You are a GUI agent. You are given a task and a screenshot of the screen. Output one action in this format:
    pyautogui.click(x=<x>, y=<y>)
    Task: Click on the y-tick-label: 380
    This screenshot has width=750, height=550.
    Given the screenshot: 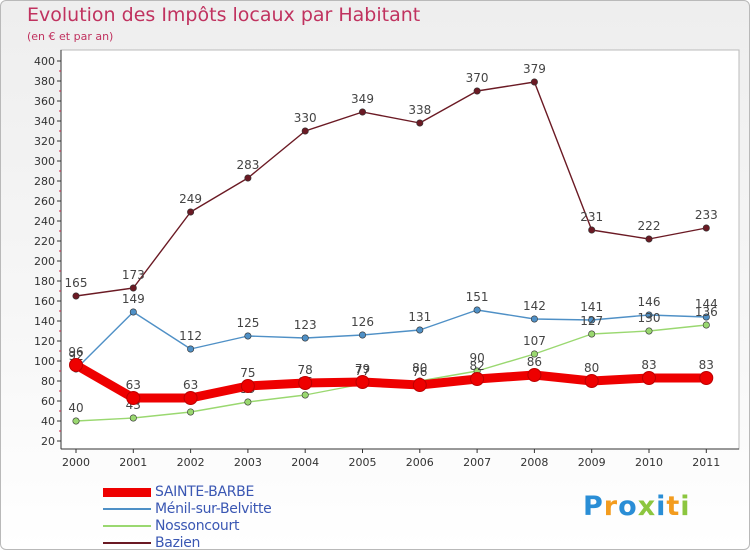 What is the action you would take?
    pyautogui.click(x=44, y=81)
    